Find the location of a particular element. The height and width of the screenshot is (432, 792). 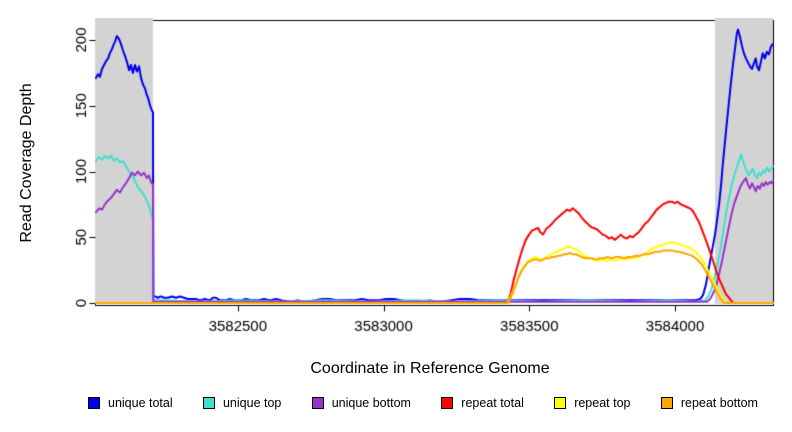

legend-item-unique-top: unique top is located at coordinates (242, 403).